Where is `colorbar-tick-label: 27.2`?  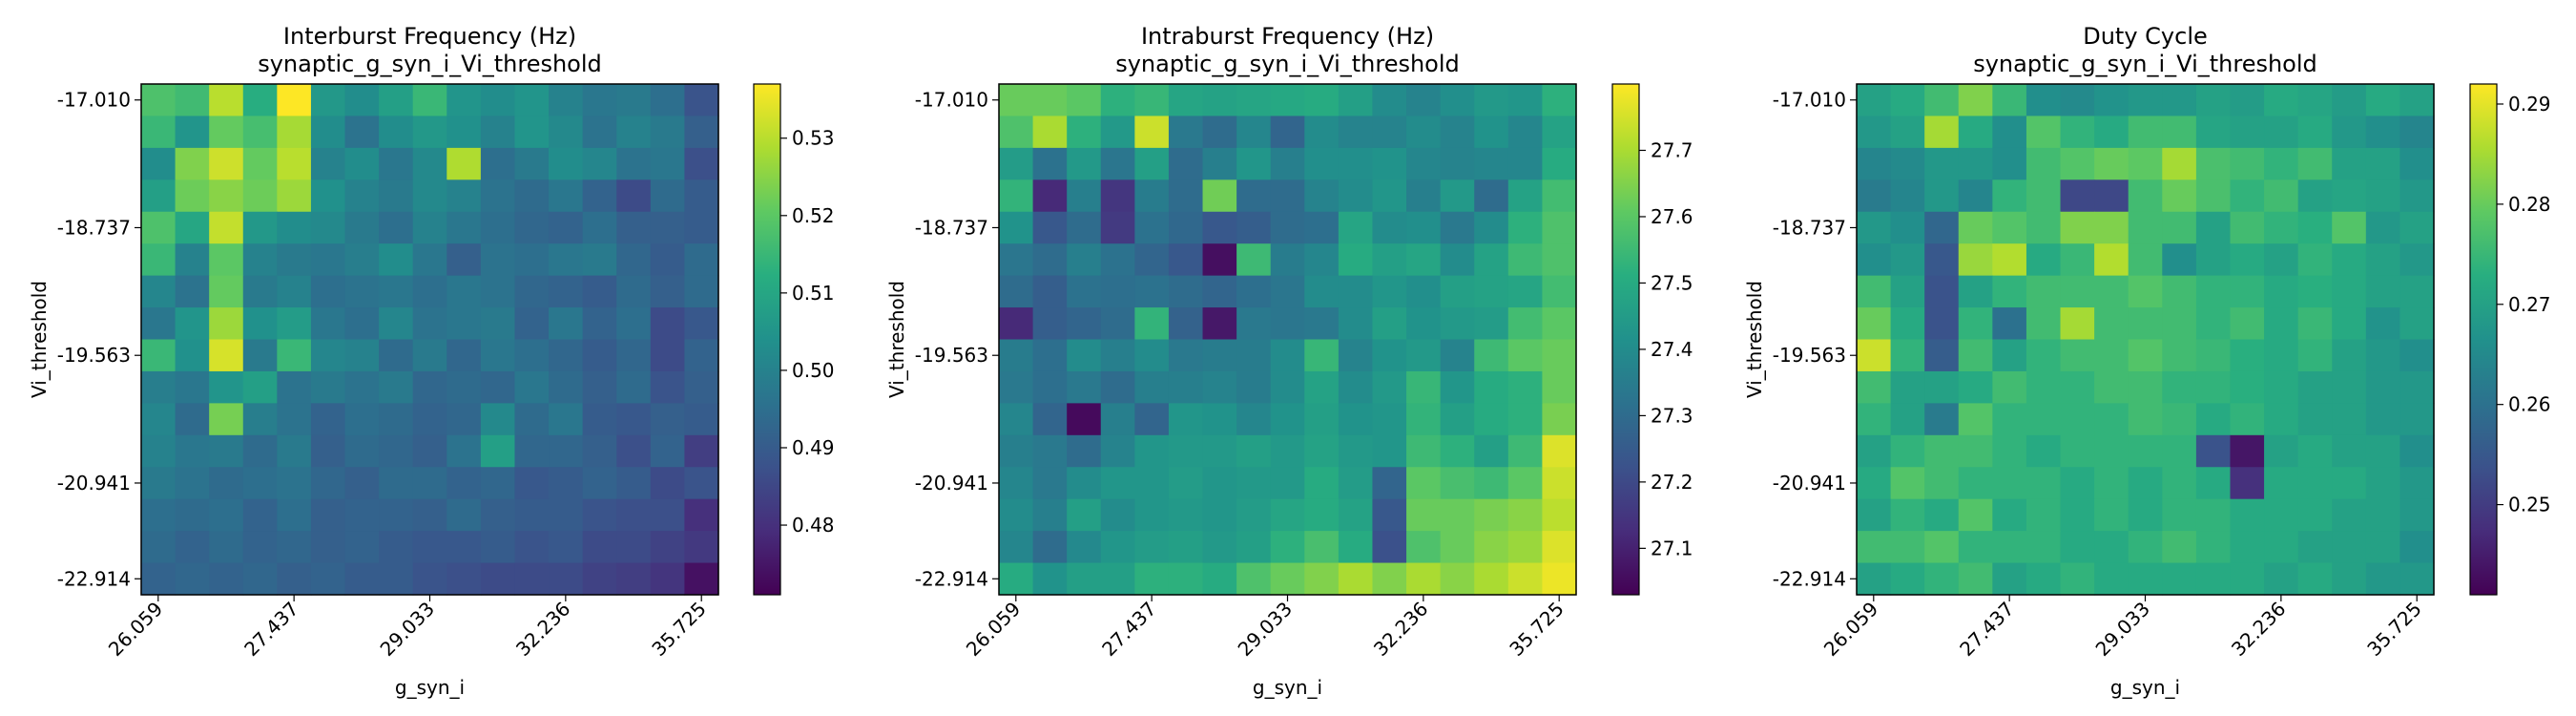 colorbar-tick-label: 27.2 is located at coordinates (1672, 482).